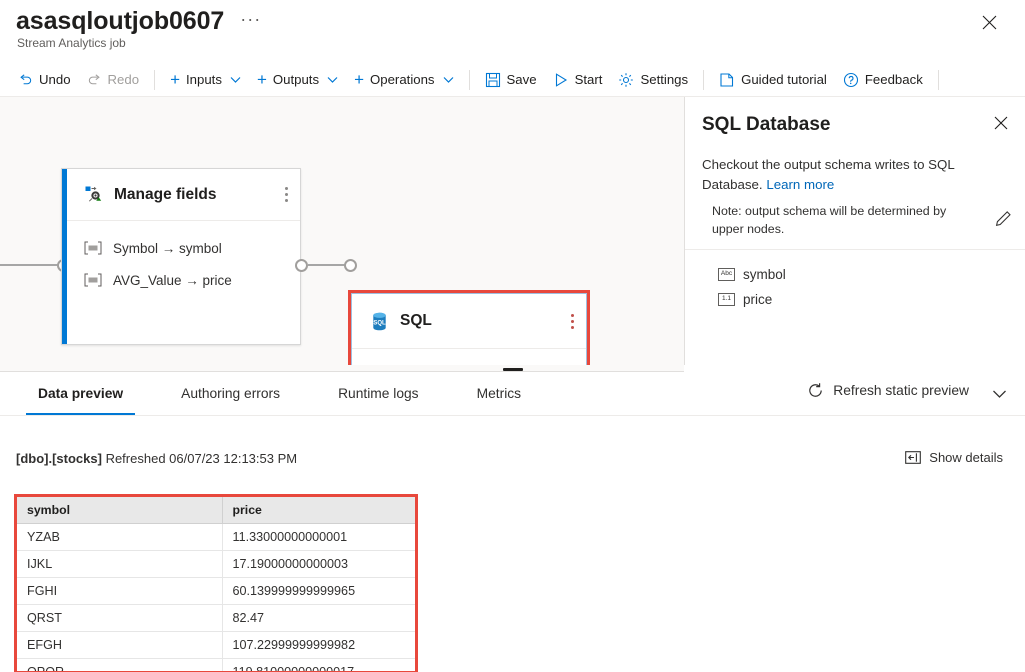 The height and width of the screenshot is (672, 1025). Describe the element at coordinates (93, 194) in the screenshot. I see `manage-fields-icon` at that location.